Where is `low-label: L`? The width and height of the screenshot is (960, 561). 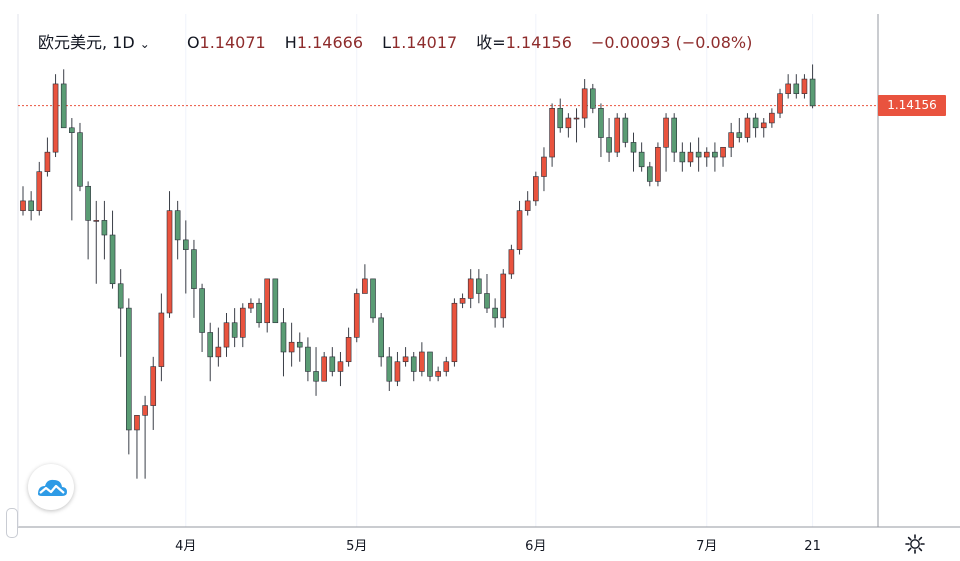 low-label: L is located at coordinates (387, 42).